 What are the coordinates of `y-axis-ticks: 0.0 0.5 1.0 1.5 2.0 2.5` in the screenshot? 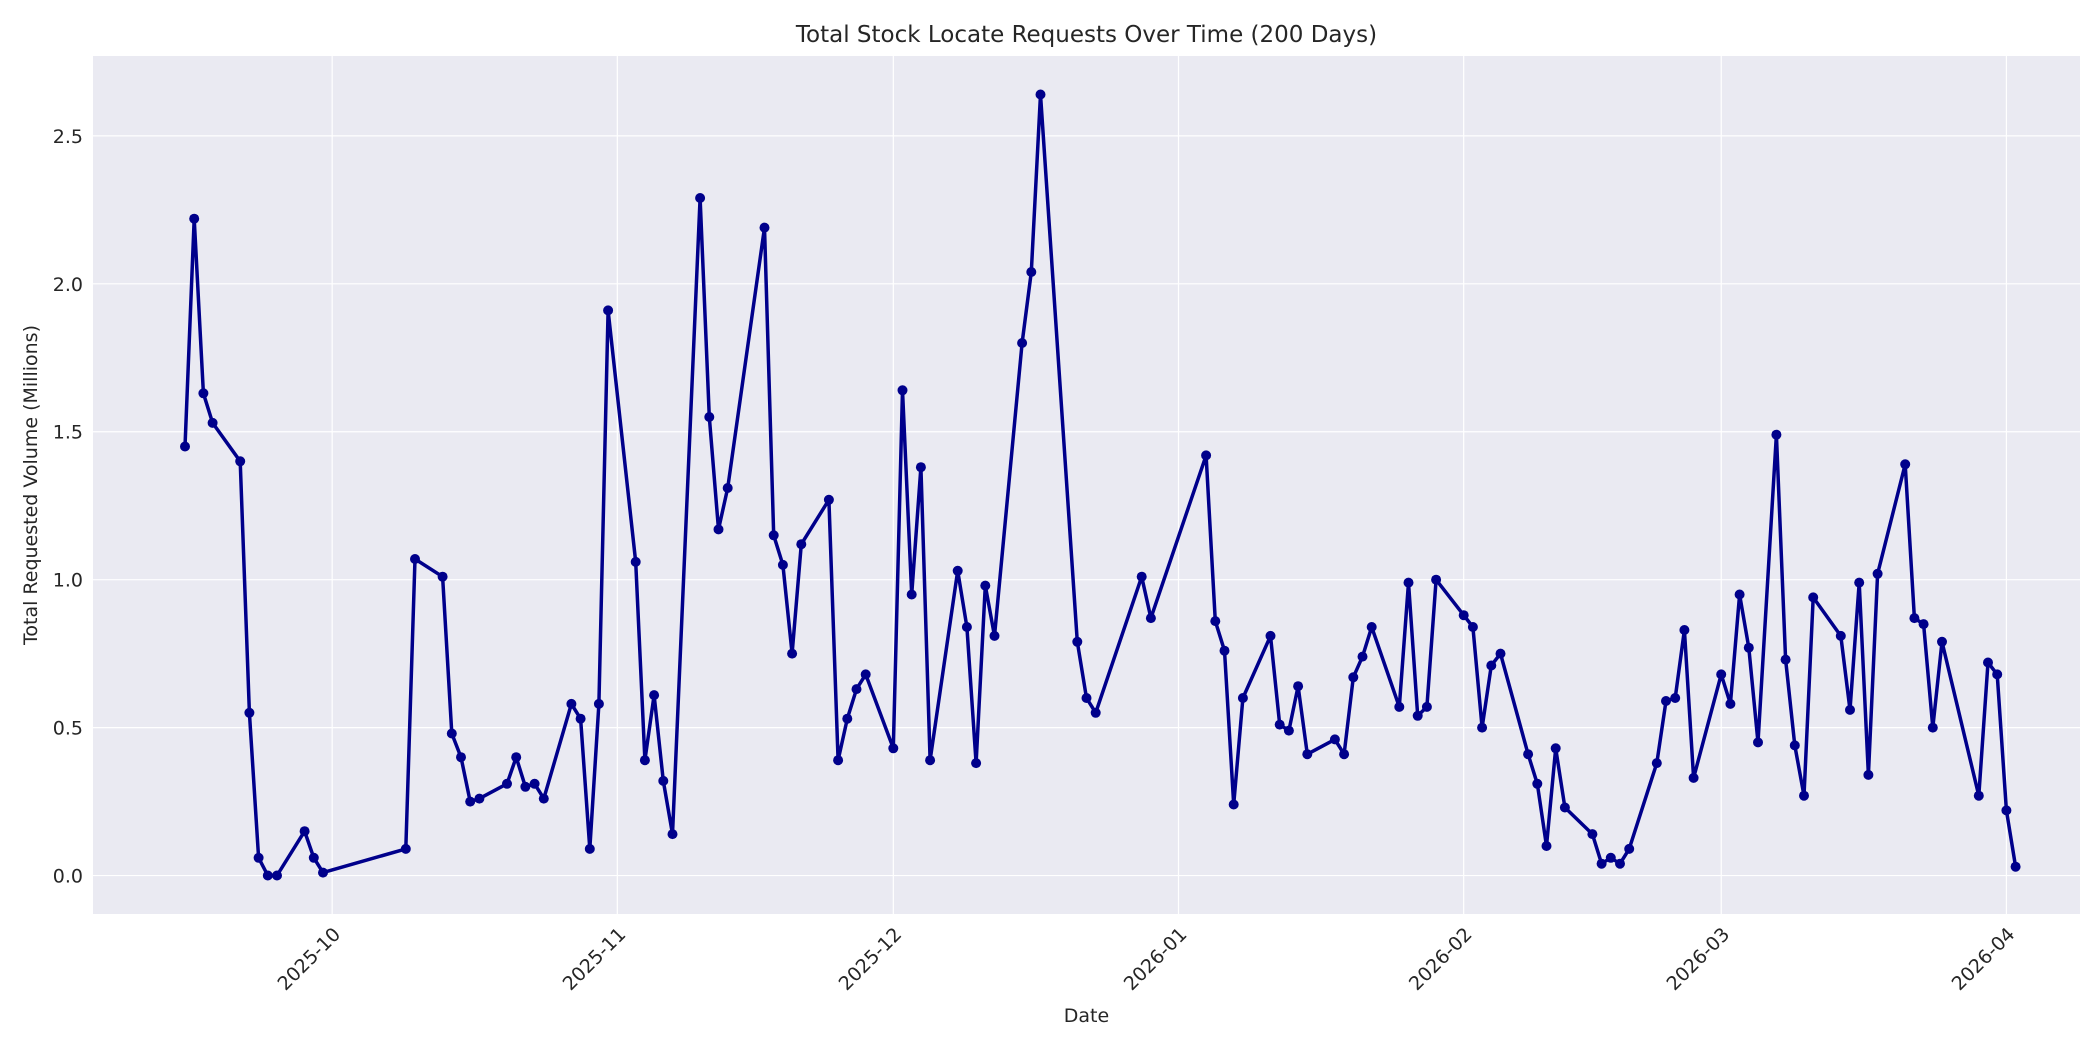 It's located at (68, 507).